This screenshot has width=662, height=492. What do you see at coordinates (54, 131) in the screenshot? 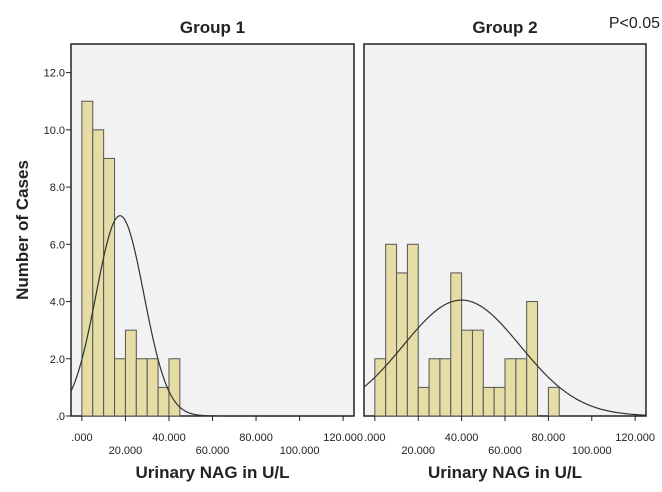
I see `y-tick-label: 10.0` at bounding box center [54, 131].